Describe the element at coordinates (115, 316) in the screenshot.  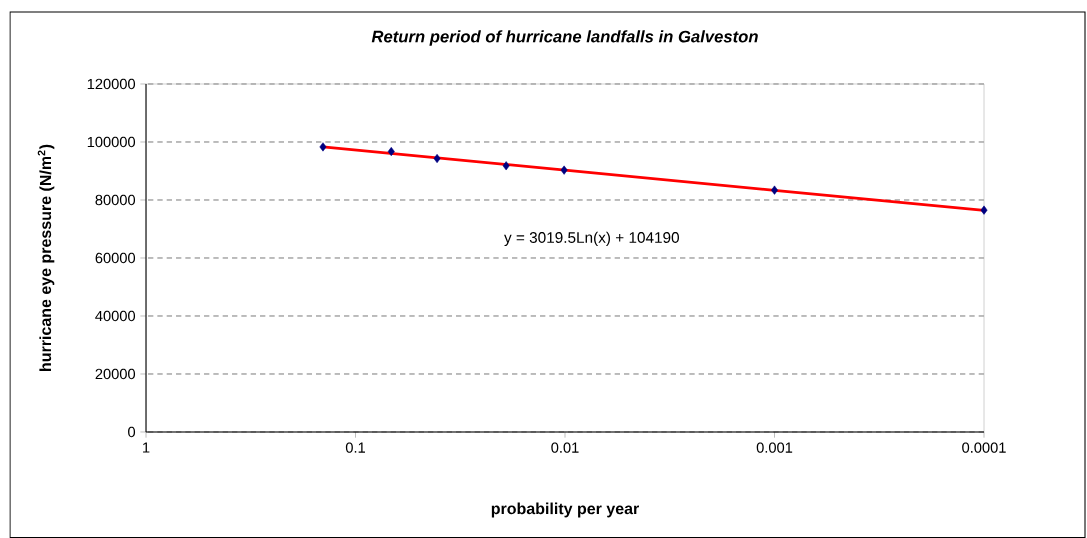
I see `y-tick-label: 40000` at that location.